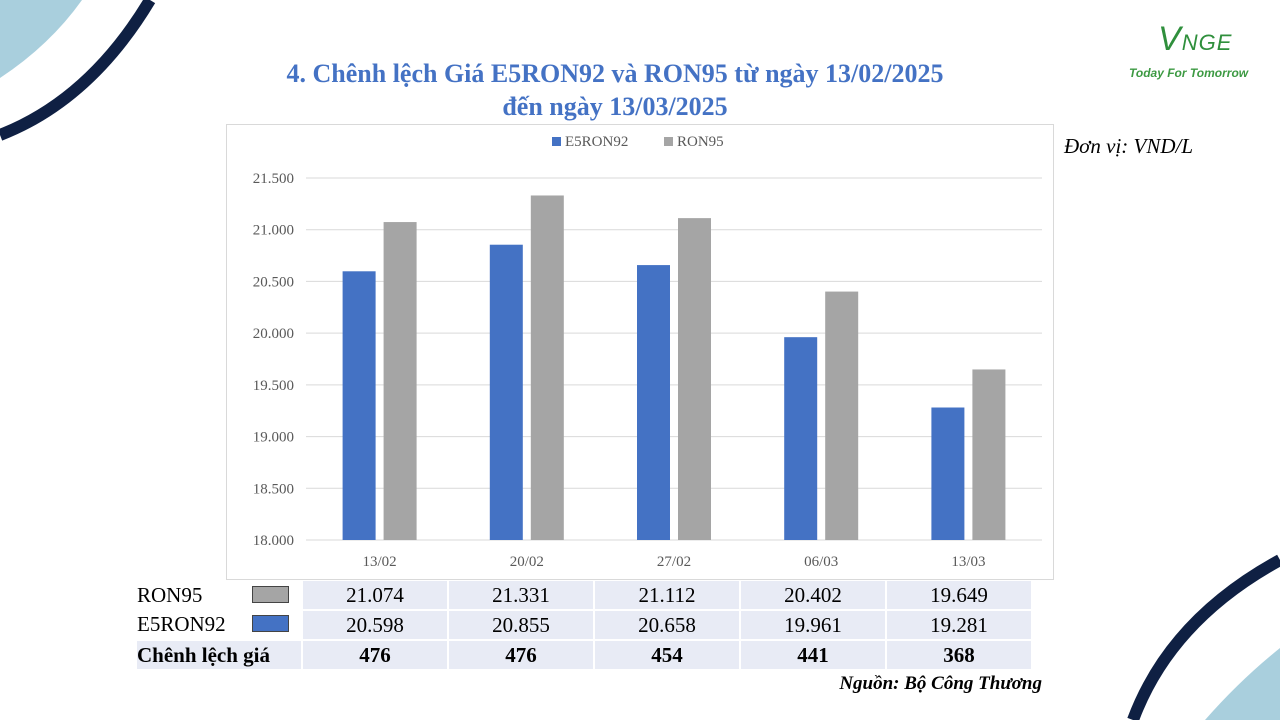 The image size is (1280, 720). Describe the element at coordinates (527, 562) in the screenshot. I see `x-tick-label: 20/02` at that location.